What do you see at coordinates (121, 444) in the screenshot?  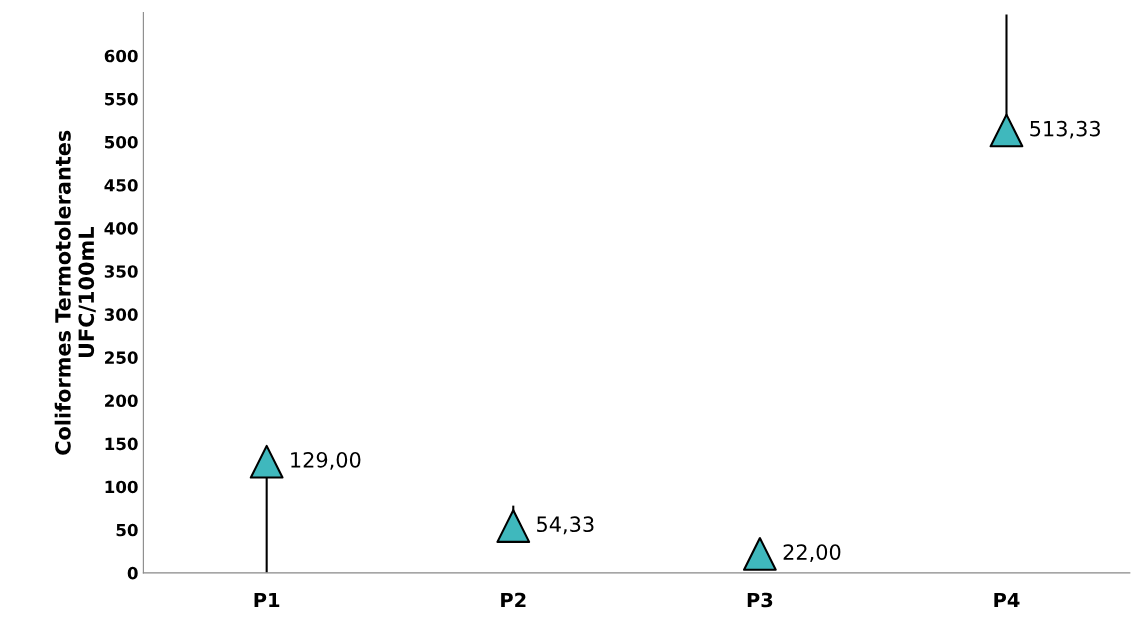 I see `y-tick-label: 150` at bounding box center [121, 444].